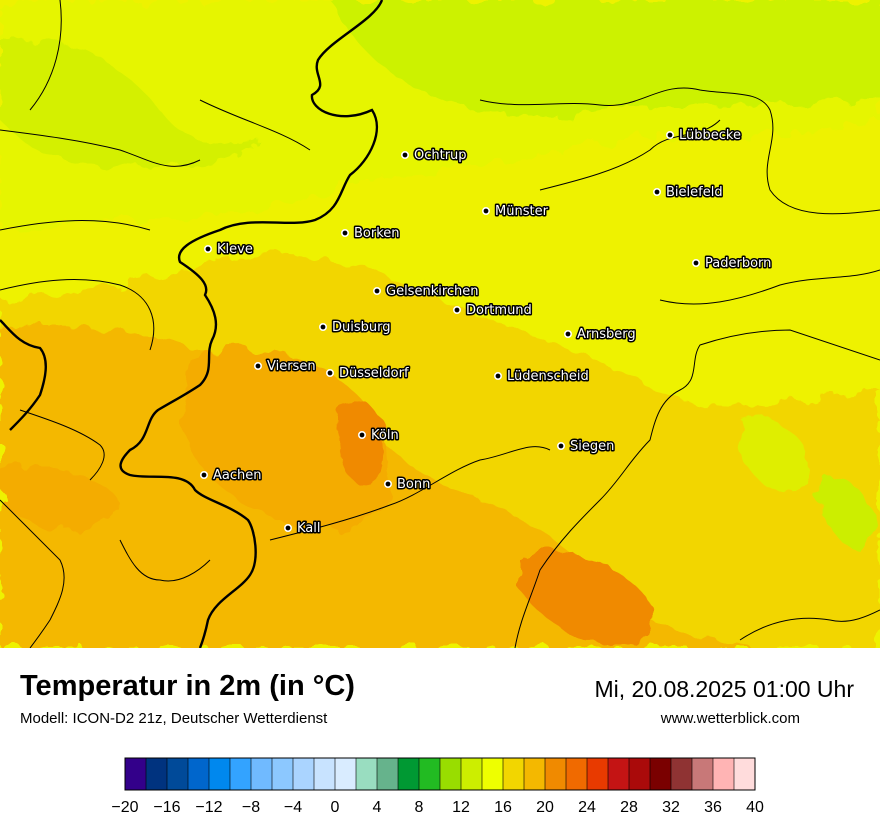 The image size is (880, 830). Describe the element at coordinates (208, 807) in the screenshot. I see `legend-tick-label: −12` at that location.